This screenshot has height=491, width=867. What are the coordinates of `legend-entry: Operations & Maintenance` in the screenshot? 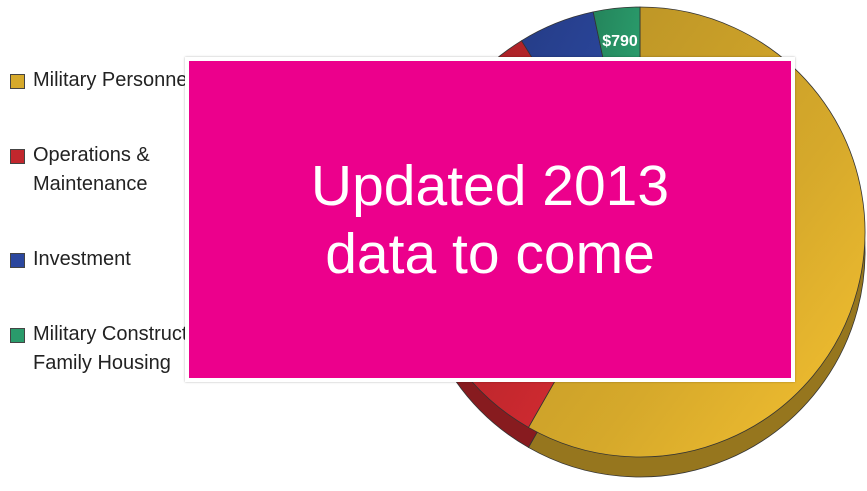 It's located at (130, 170).